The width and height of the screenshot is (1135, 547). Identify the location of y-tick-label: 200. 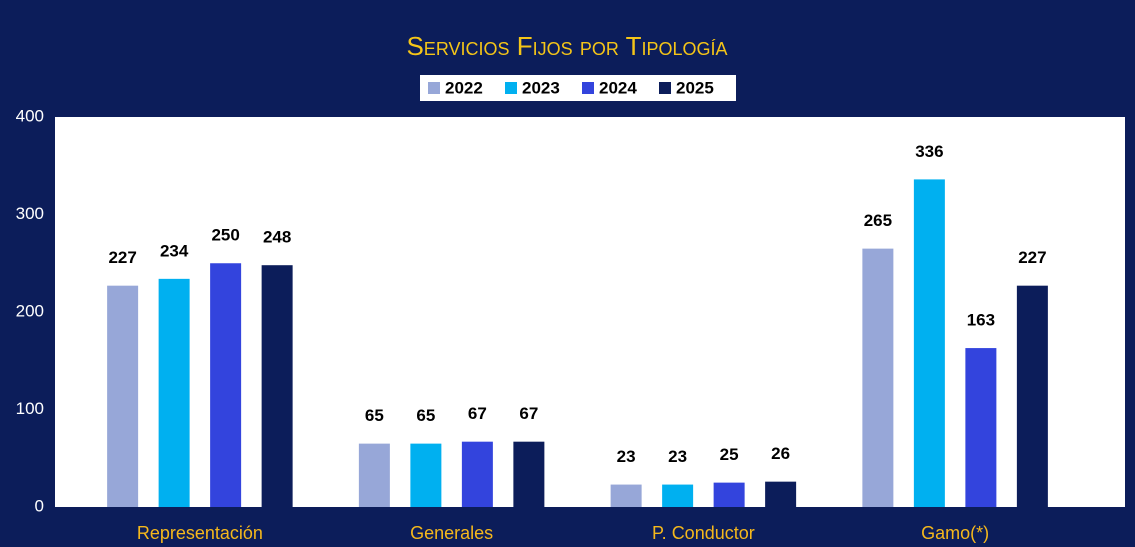
(30, 310).